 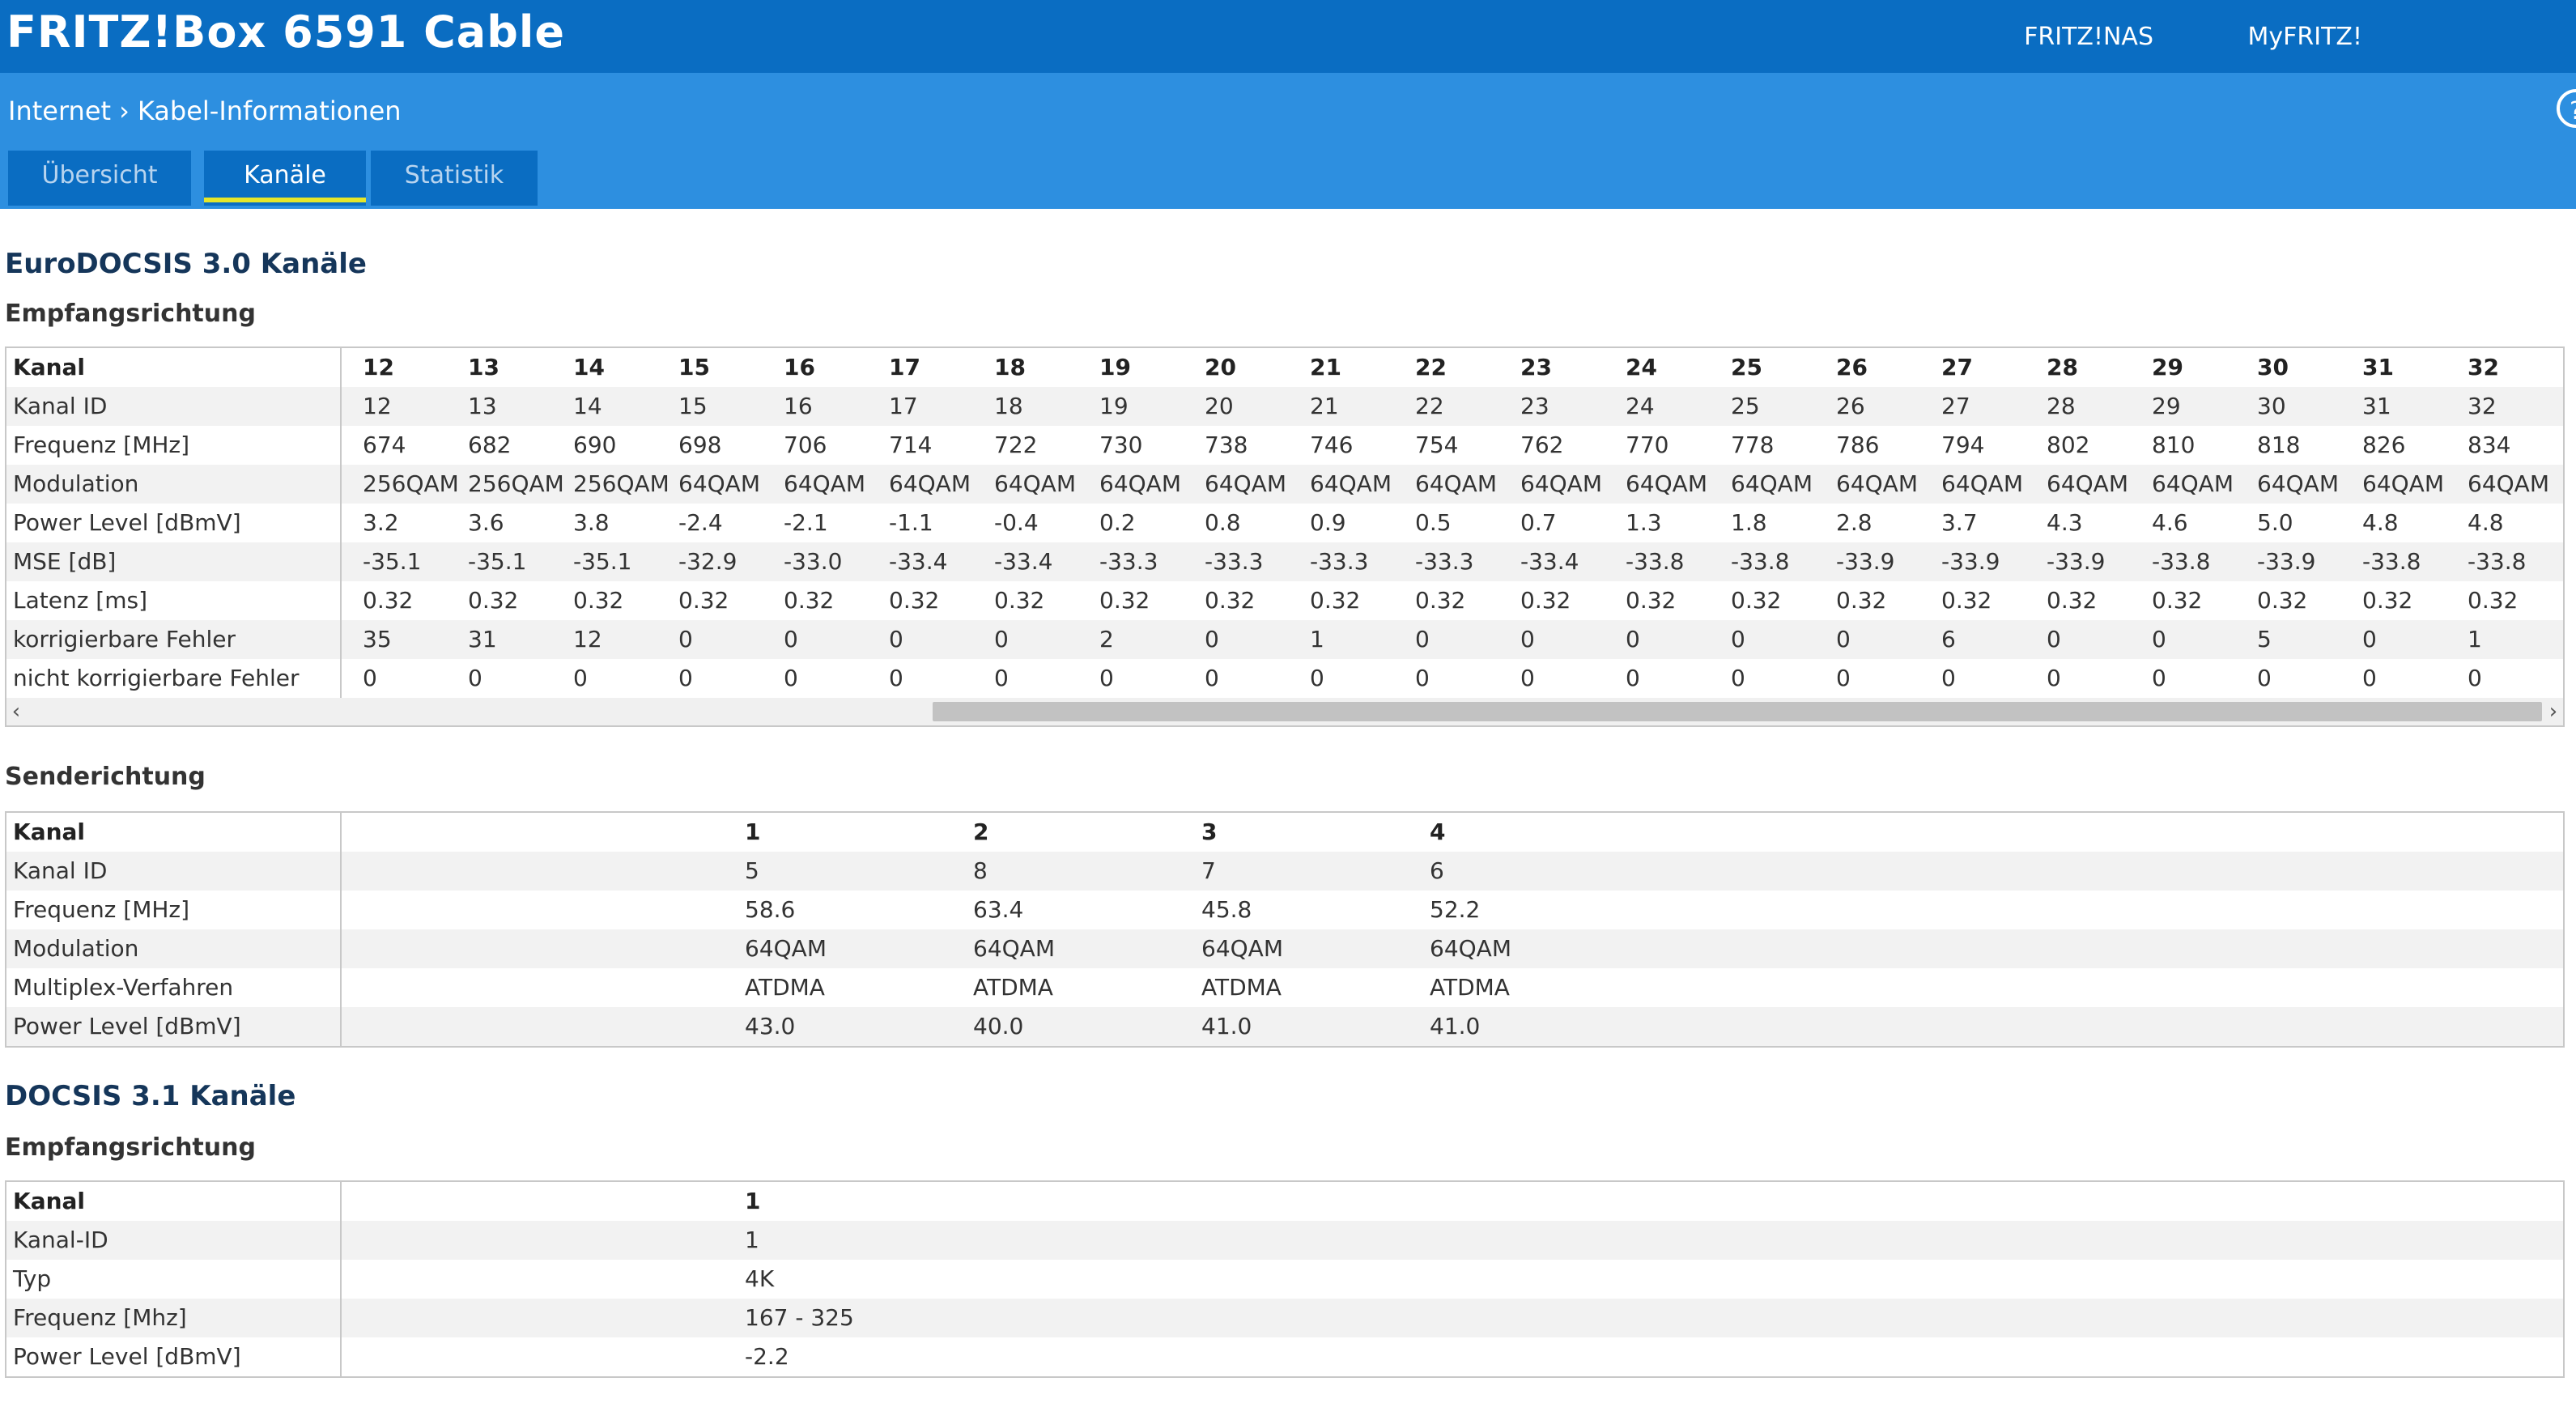 What do you see at coordinates (1285, 1201) in the screenshot?
I see `table-header-row: Kanal 1` at bounding box center [1285, 1201].